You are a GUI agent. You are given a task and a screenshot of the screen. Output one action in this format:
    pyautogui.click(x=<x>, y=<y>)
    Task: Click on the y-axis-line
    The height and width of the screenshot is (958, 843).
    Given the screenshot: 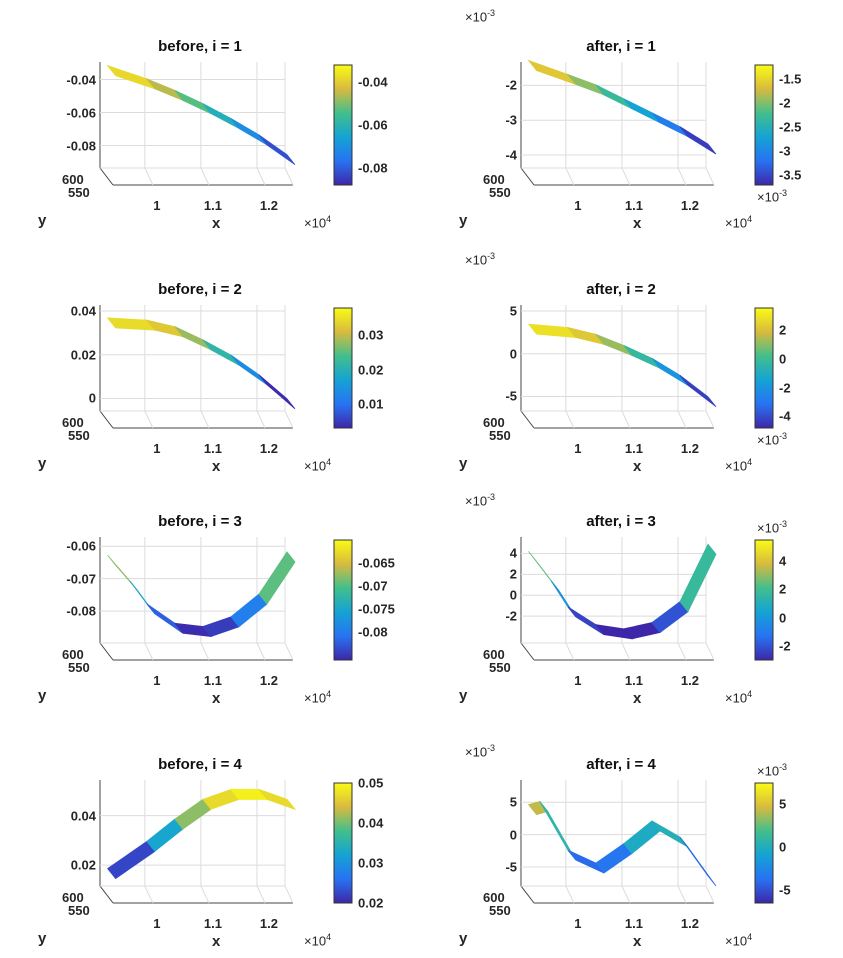 What is the action you would take?
    pyautogui.click(x=106, y=894)
    